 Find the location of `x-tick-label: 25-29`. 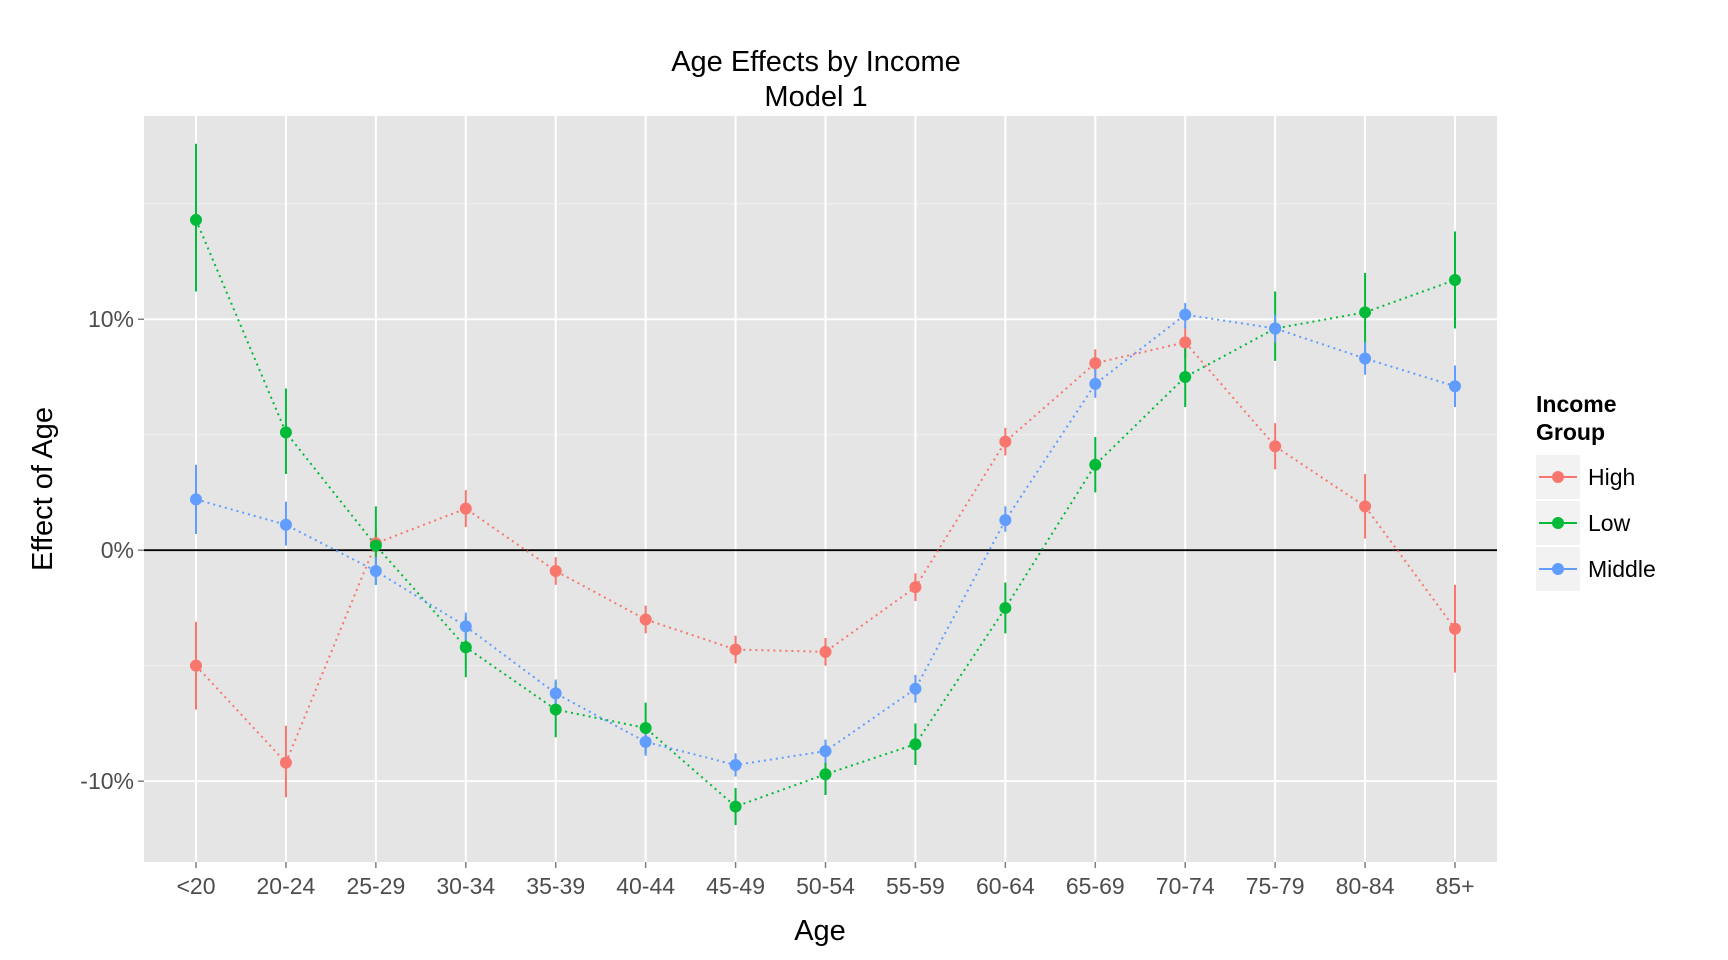

x-tick-label: 25-29 is located at coordinates (375, 886).